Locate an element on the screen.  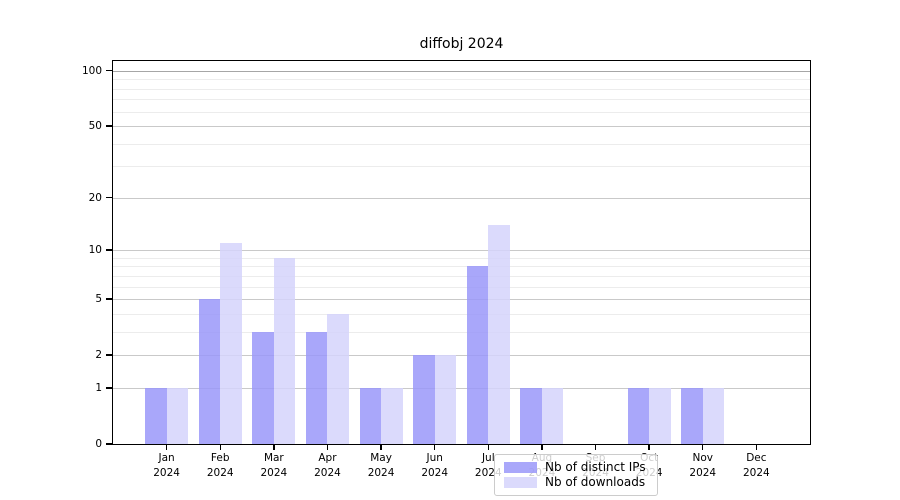
x-tick-mark-mar is located at coordinates (274, 447).